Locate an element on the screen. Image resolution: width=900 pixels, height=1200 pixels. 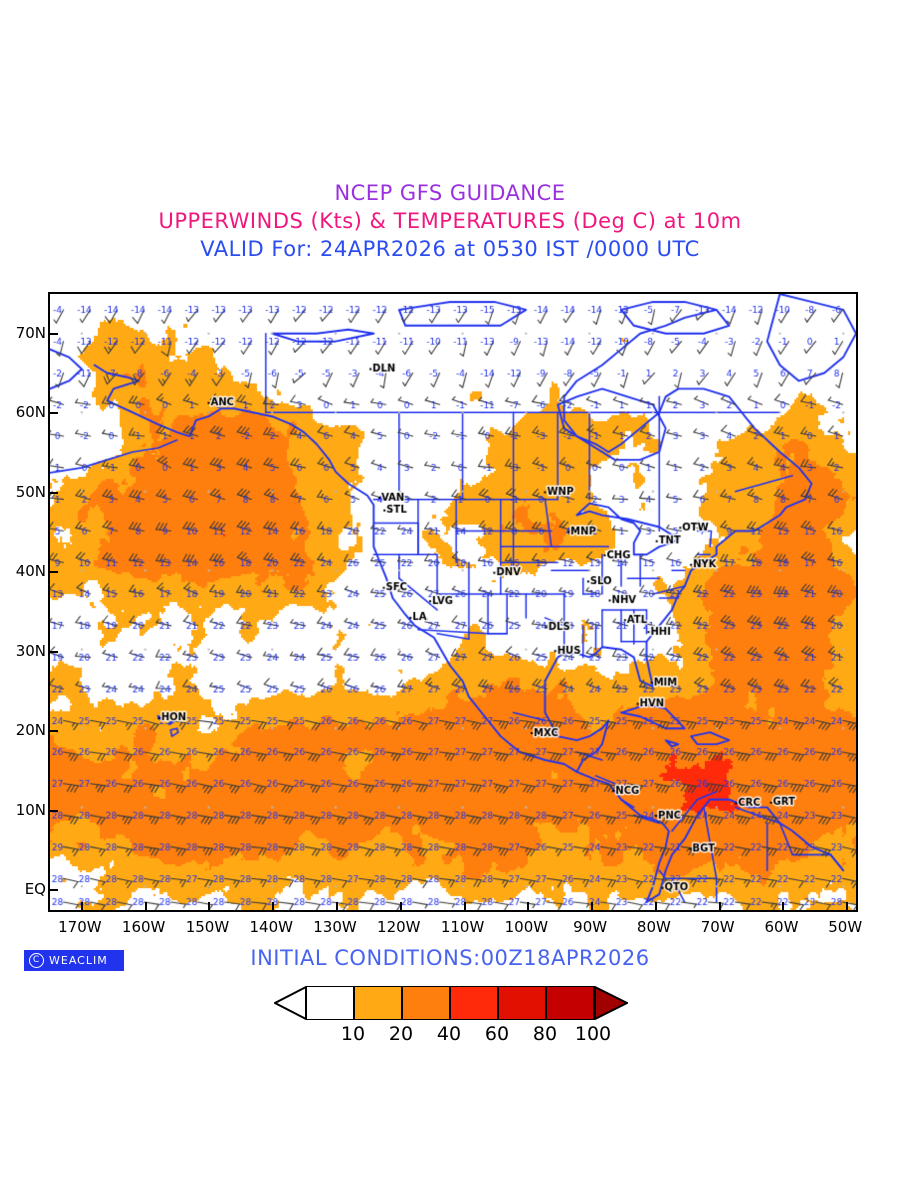
longitude-tick-70W: 70W is located at coordinates (717, 927).